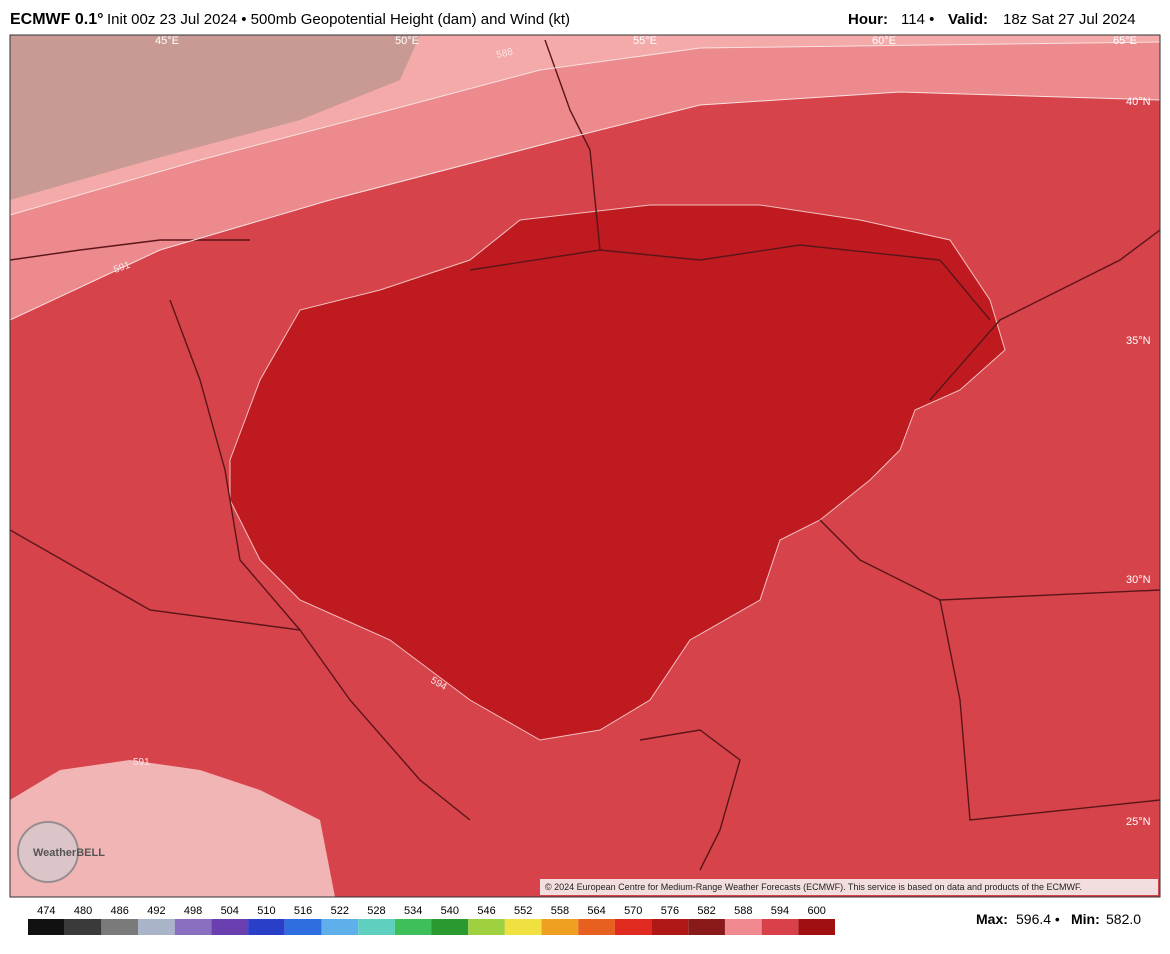 The height and width of the screenshot is (954, 1170). What do you see at coordinates (1138, 822) in the screenshot?
I see `latitude-label: 25°N` at bounding box center [1138, 822].